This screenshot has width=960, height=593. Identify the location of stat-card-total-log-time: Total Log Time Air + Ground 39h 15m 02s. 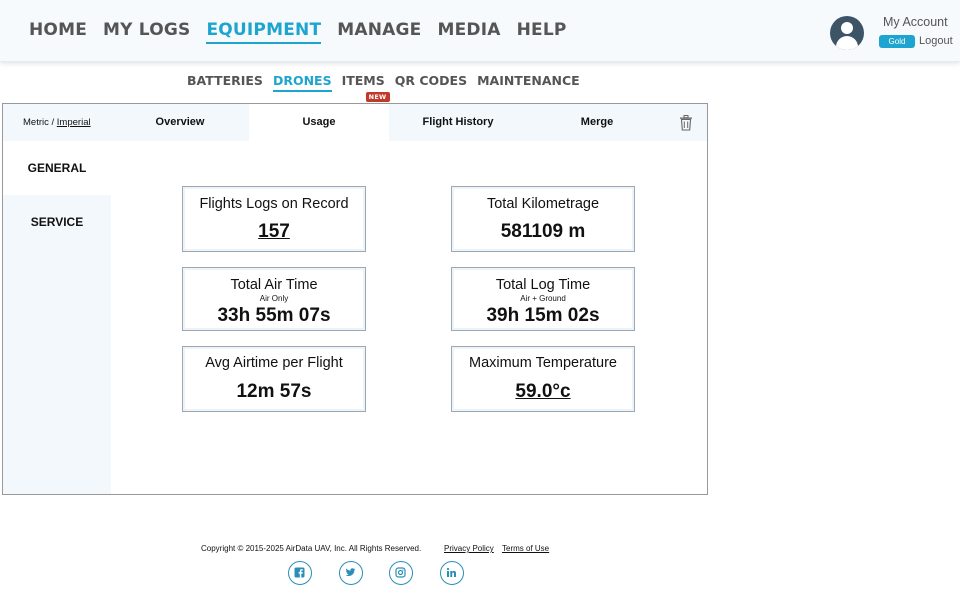
(543, 299).